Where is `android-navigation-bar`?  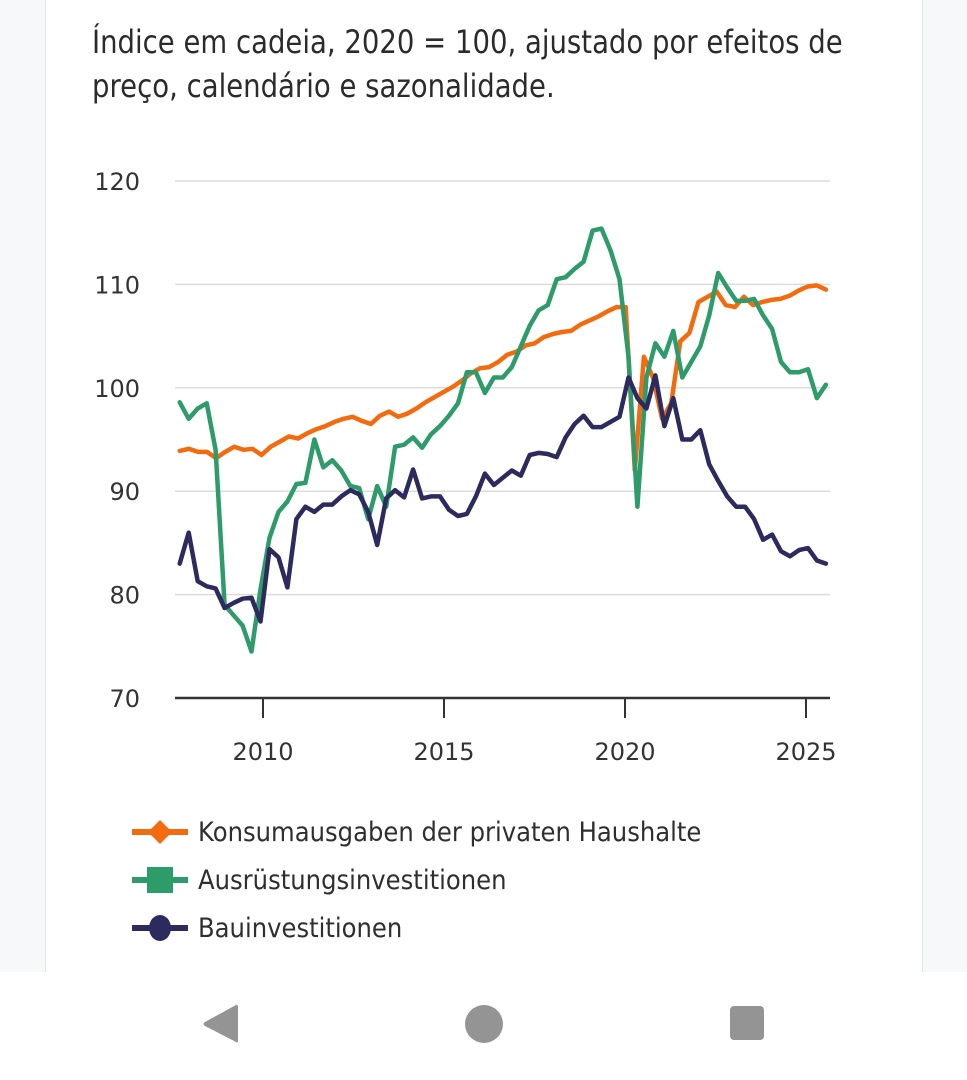 android-navigation-bar is located at coordinates (483, 1026).